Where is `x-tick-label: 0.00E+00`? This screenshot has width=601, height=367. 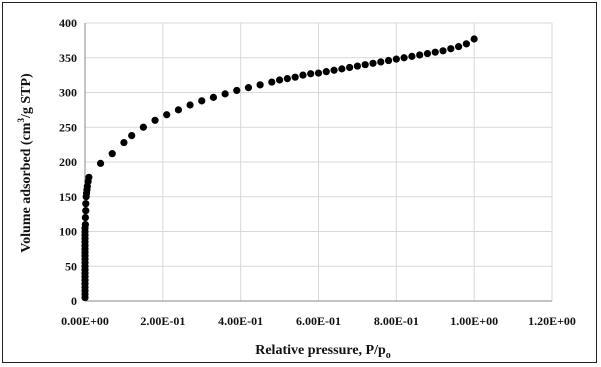
x-tick-label: 0.00E+00 is located at coordinates (85, 321).